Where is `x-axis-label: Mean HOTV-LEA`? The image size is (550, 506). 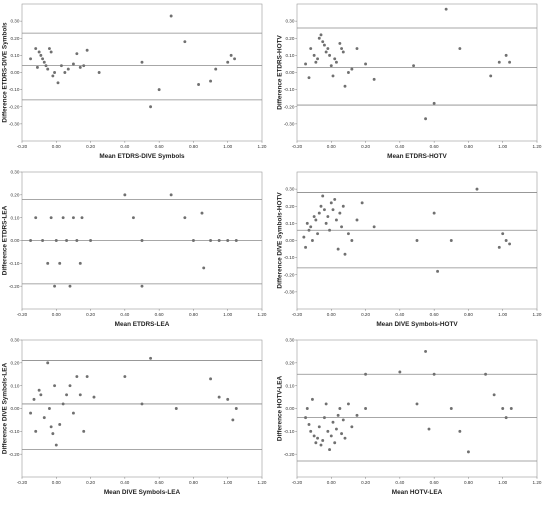
x-axis-label: Mean HOTV-LEA is located at coordinates (417, 492).